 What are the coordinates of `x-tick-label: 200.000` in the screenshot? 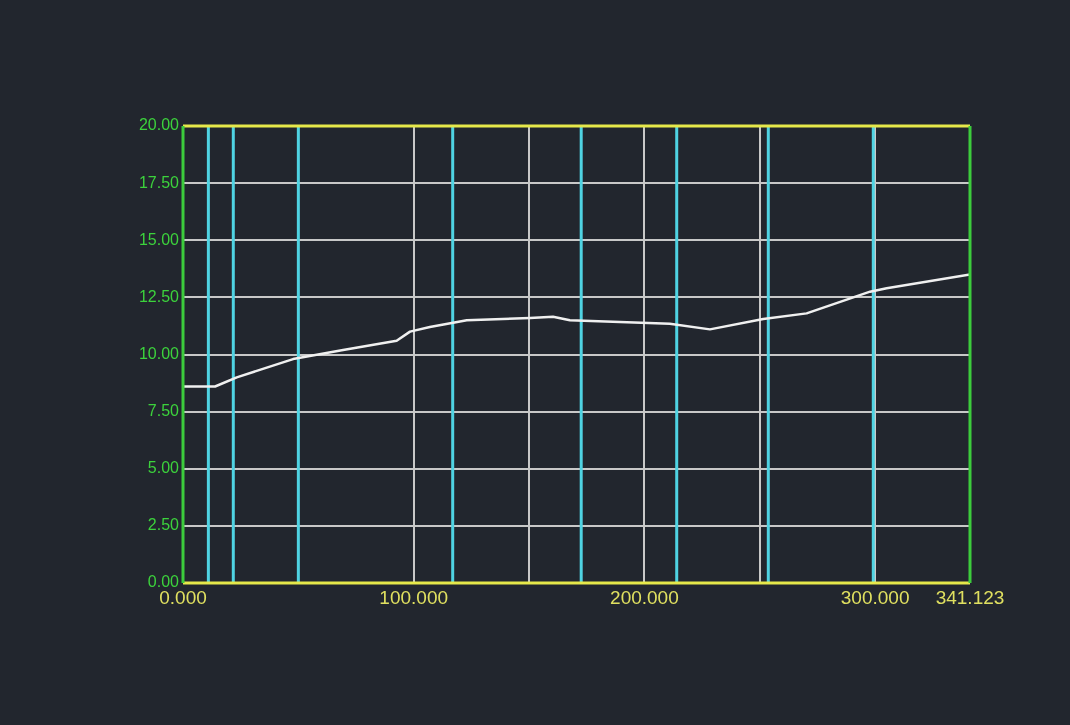 It's located at (644, 597).